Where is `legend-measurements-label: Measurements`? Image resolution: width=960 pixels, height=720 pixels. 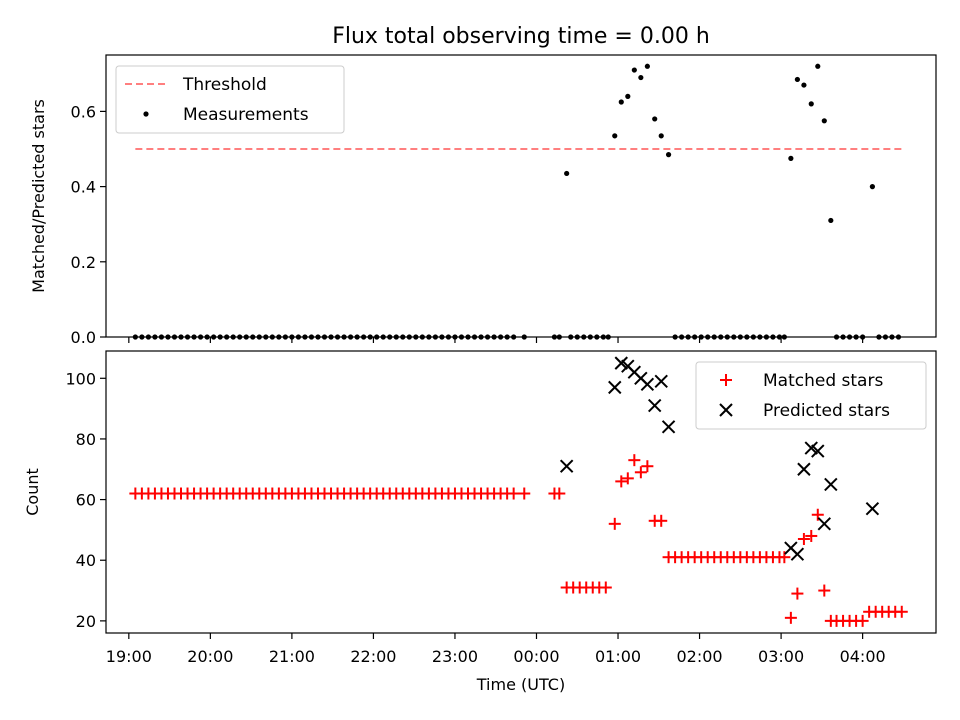 legend-measurements-label: Measurements is located at coordinates (246, 115).